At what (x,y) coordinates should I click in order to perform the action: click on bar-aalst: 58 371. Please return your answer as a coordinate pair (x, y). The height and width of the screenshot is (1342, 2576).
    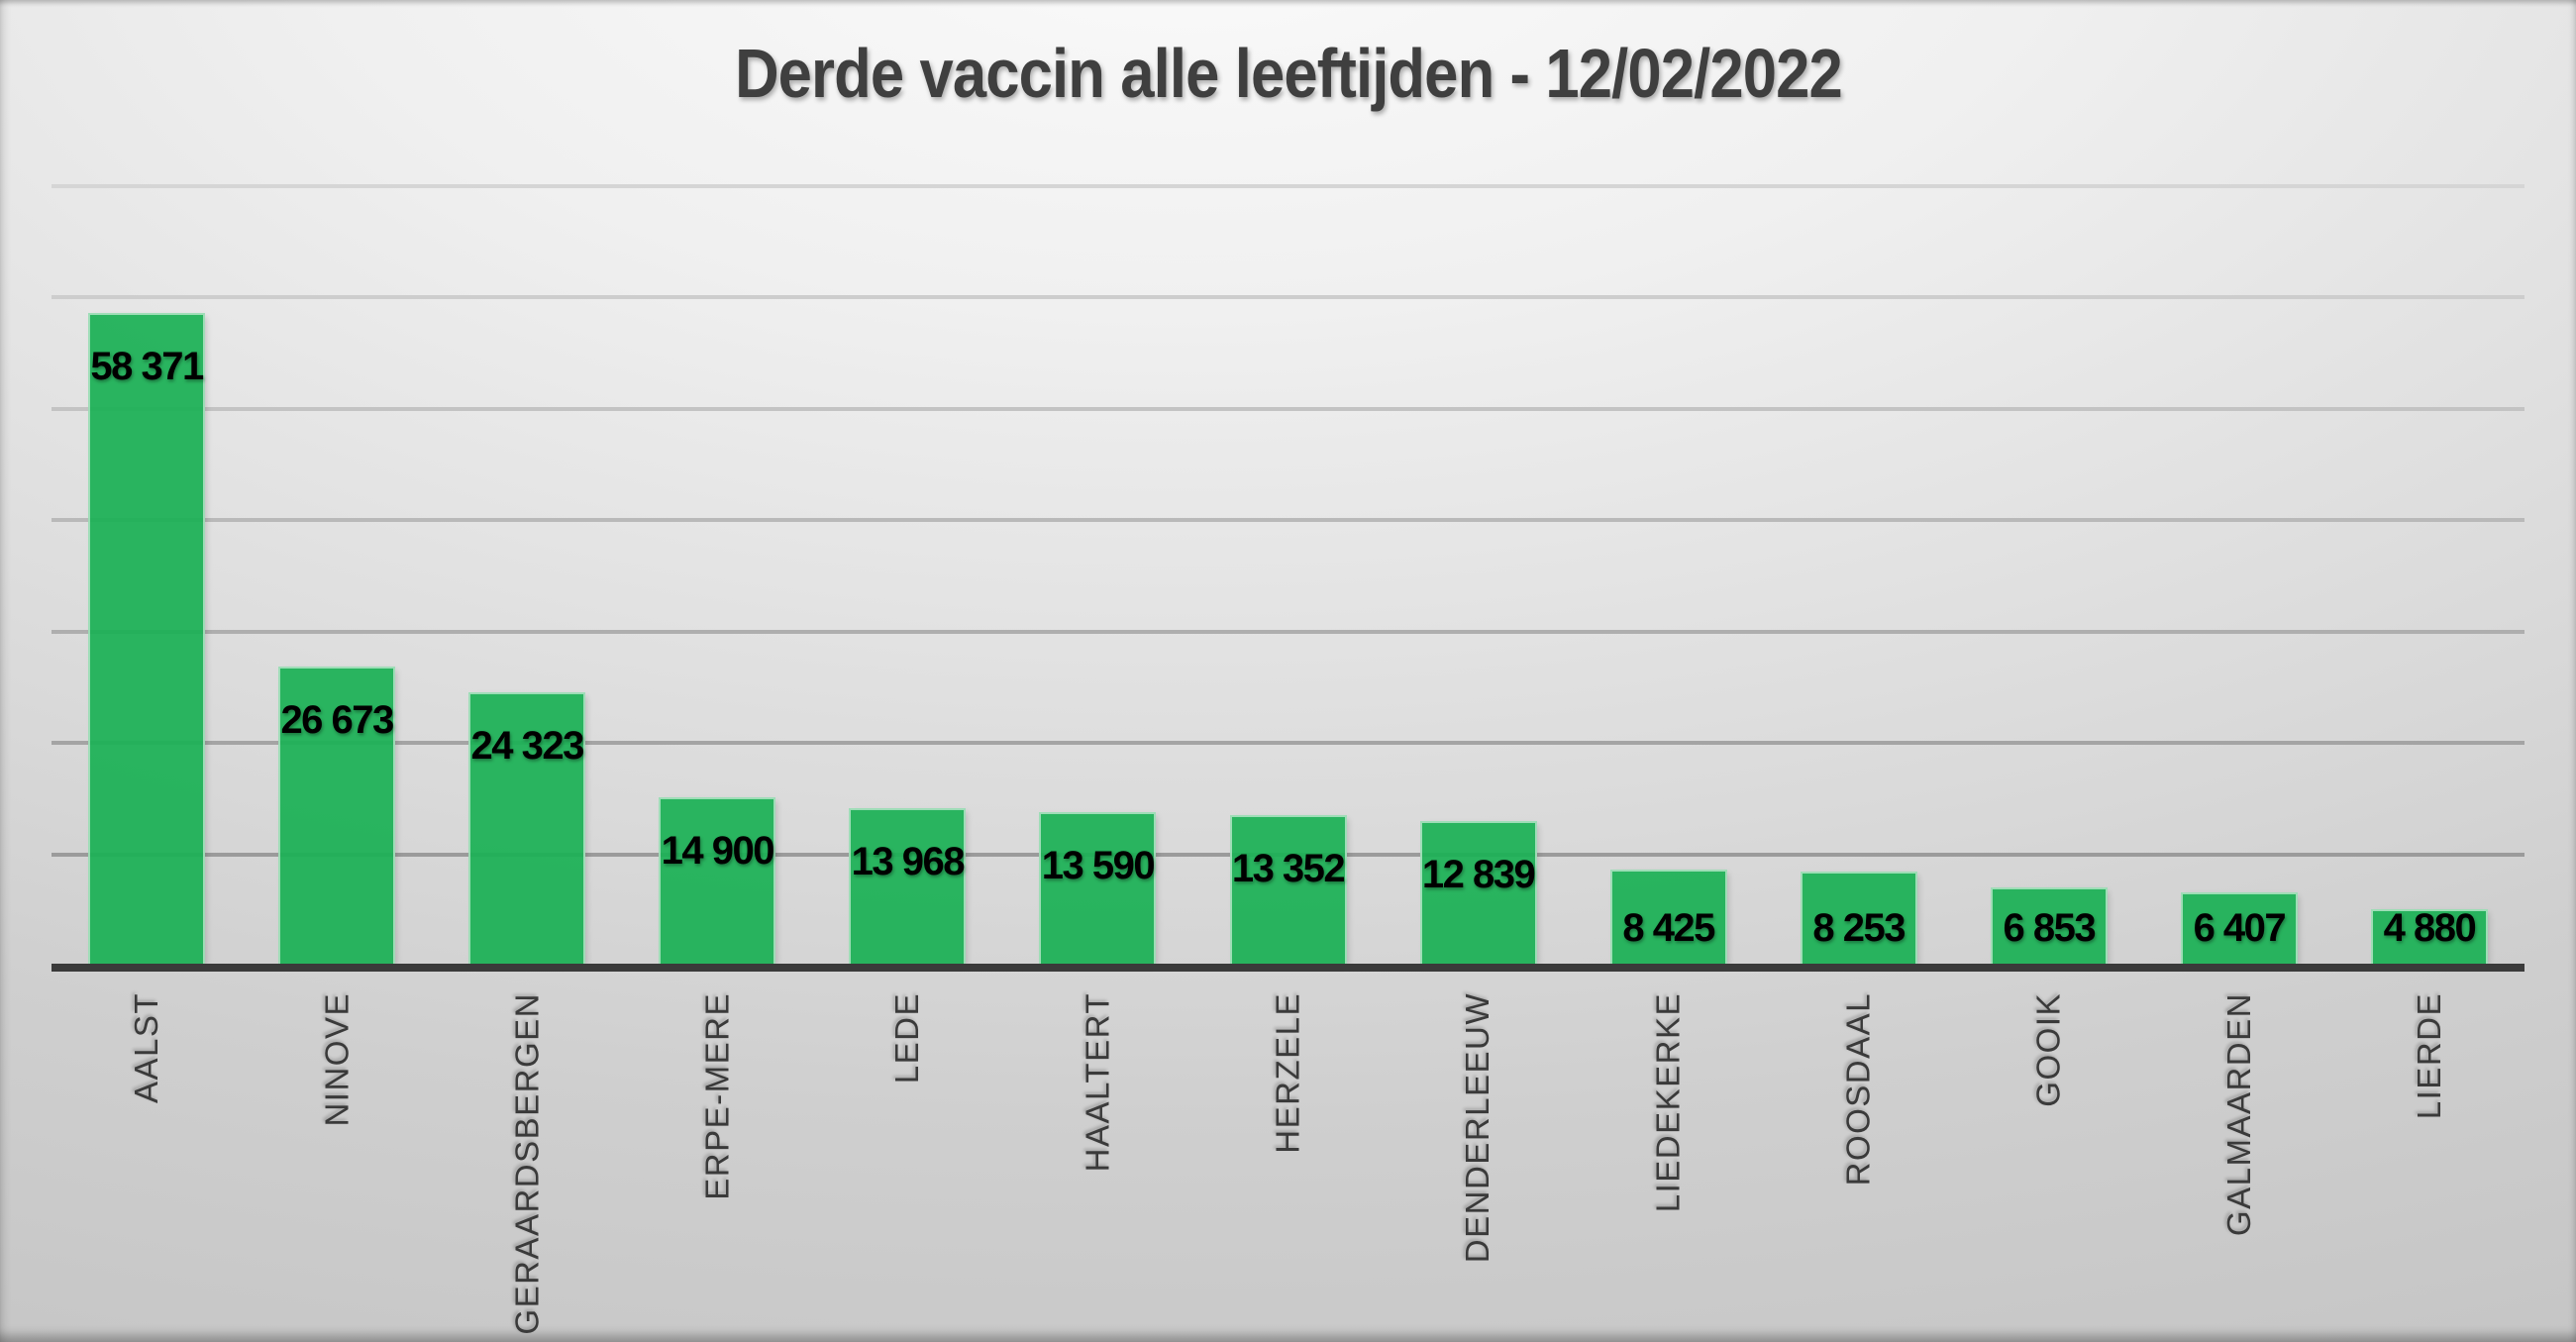
    Looking at the image, I should click on (147, 639).